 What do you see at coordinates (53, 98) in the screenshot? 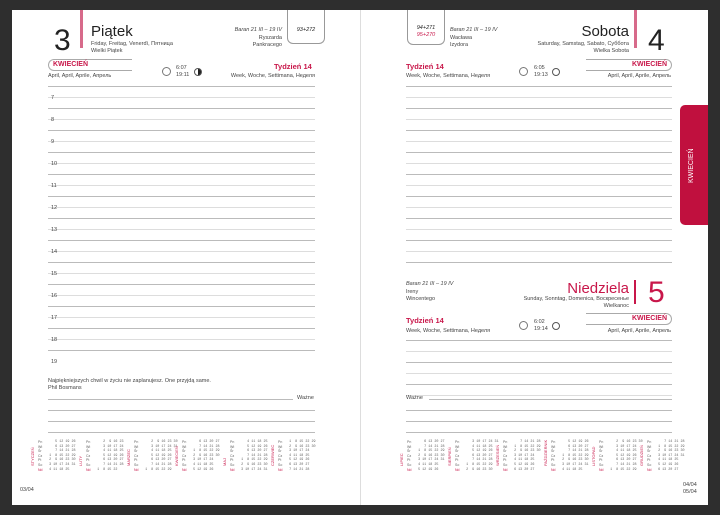
I see `hour-label: 7` at bounding box center [53, 98].